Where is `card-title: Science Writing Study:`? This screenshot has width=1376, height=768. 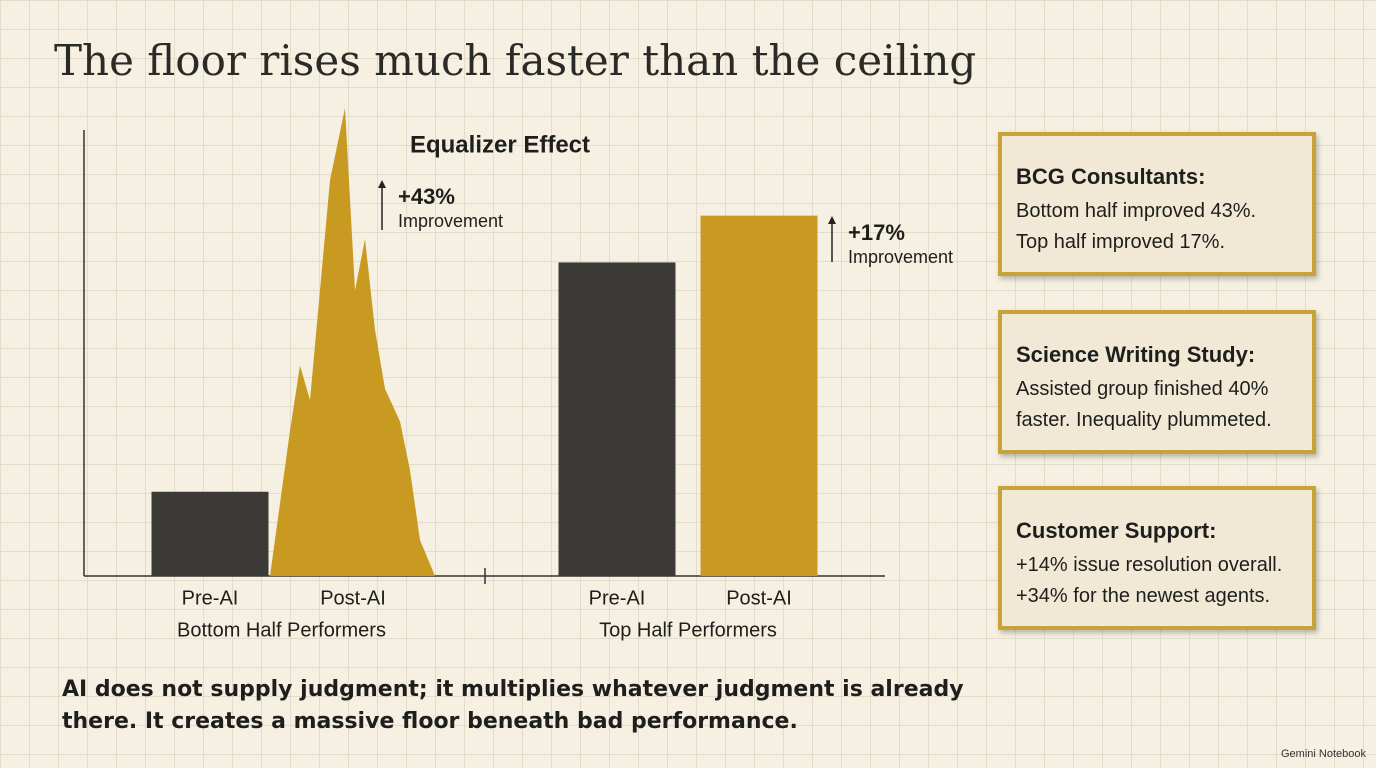 card-title: Science Writing Study: is located at coordinates (1136, 354).